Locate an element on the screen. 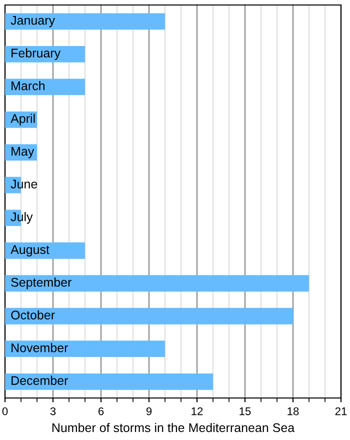 This screenshot has height=440, width=350. y-tick-label: August is located at coordinates (30, 250).